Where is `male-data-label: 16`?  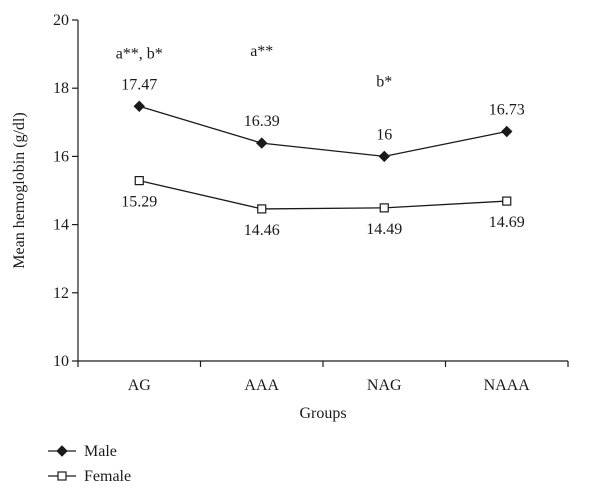
male-data-label: 16 is located at coordinates (384, 134).